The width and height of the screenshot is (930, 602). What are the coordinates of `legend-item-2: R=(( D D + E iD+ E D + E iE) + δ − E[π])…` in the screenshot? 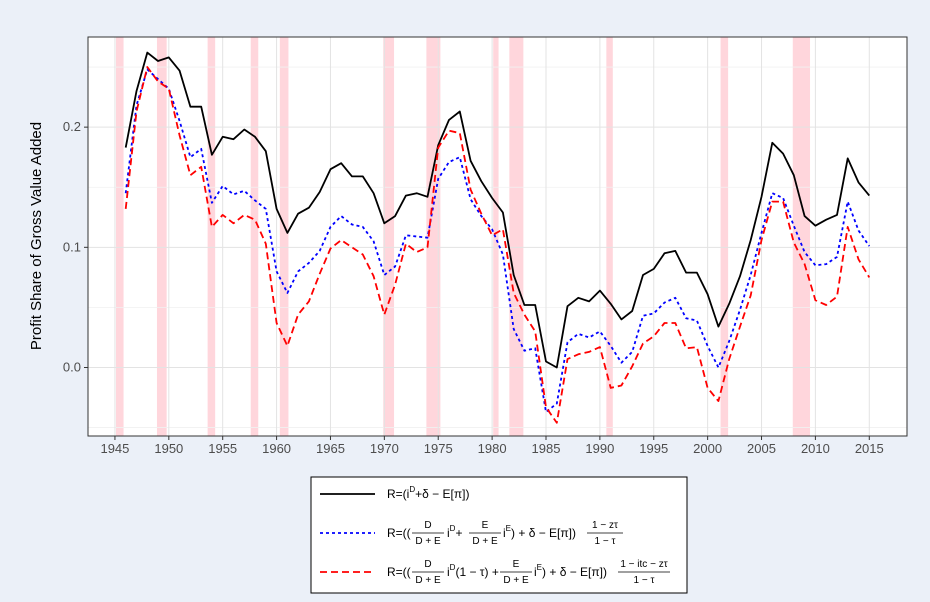 It's located at (471, 533).